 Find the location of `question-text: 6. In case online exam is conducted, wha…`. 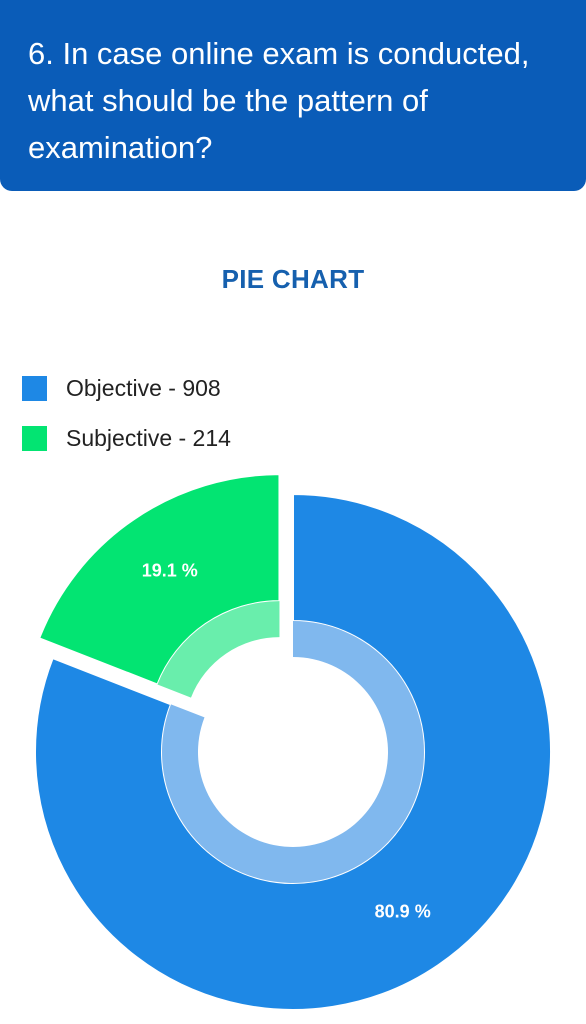

question-text: 6. In case online exam is conducted, wha… is located at coordinates (279, 100).